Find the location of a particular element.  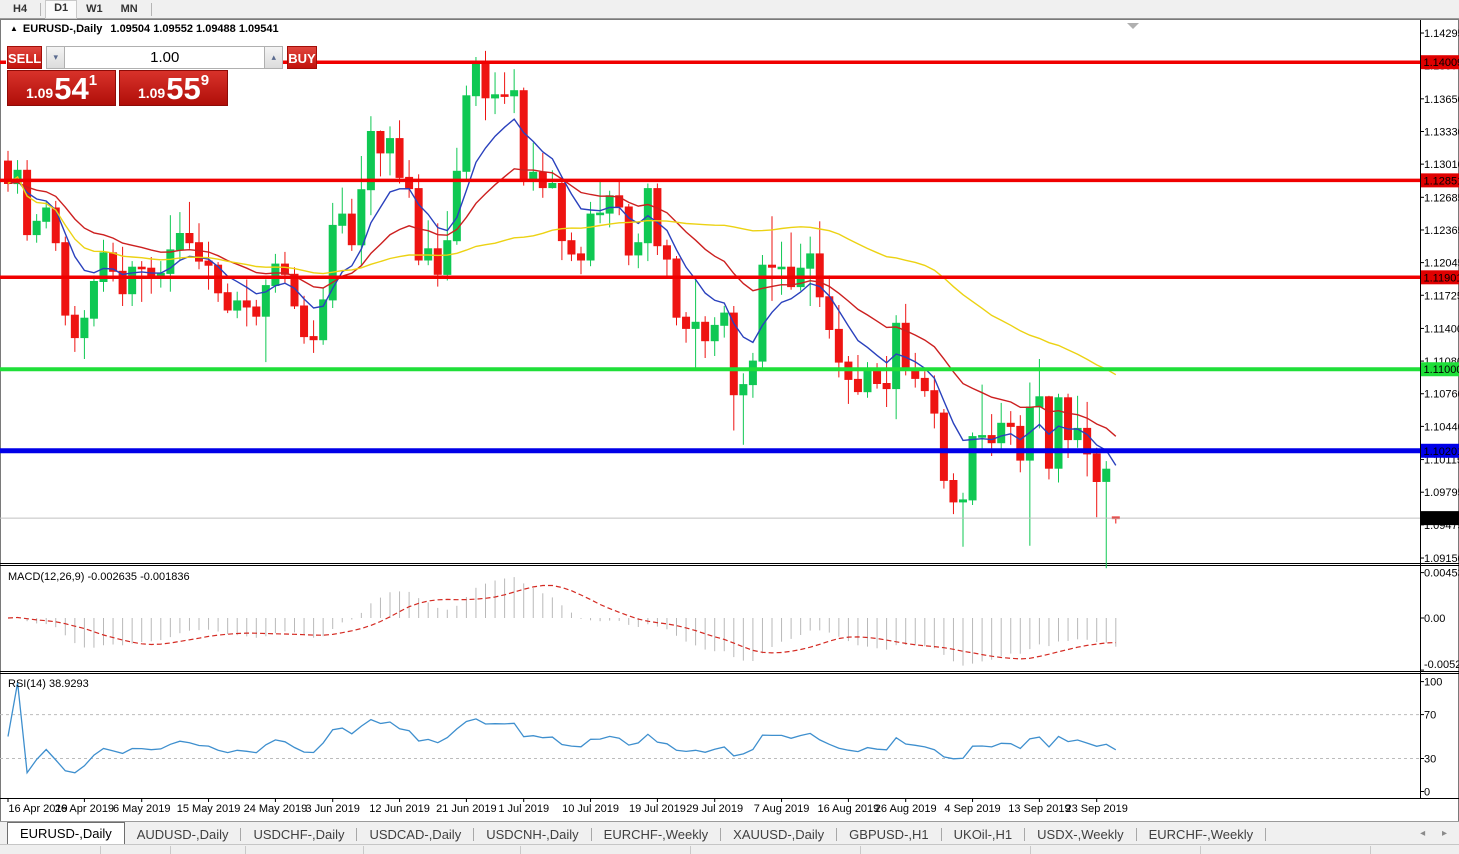

svg-text: 10 Jul 2019 is located at coordinates (590, 809).